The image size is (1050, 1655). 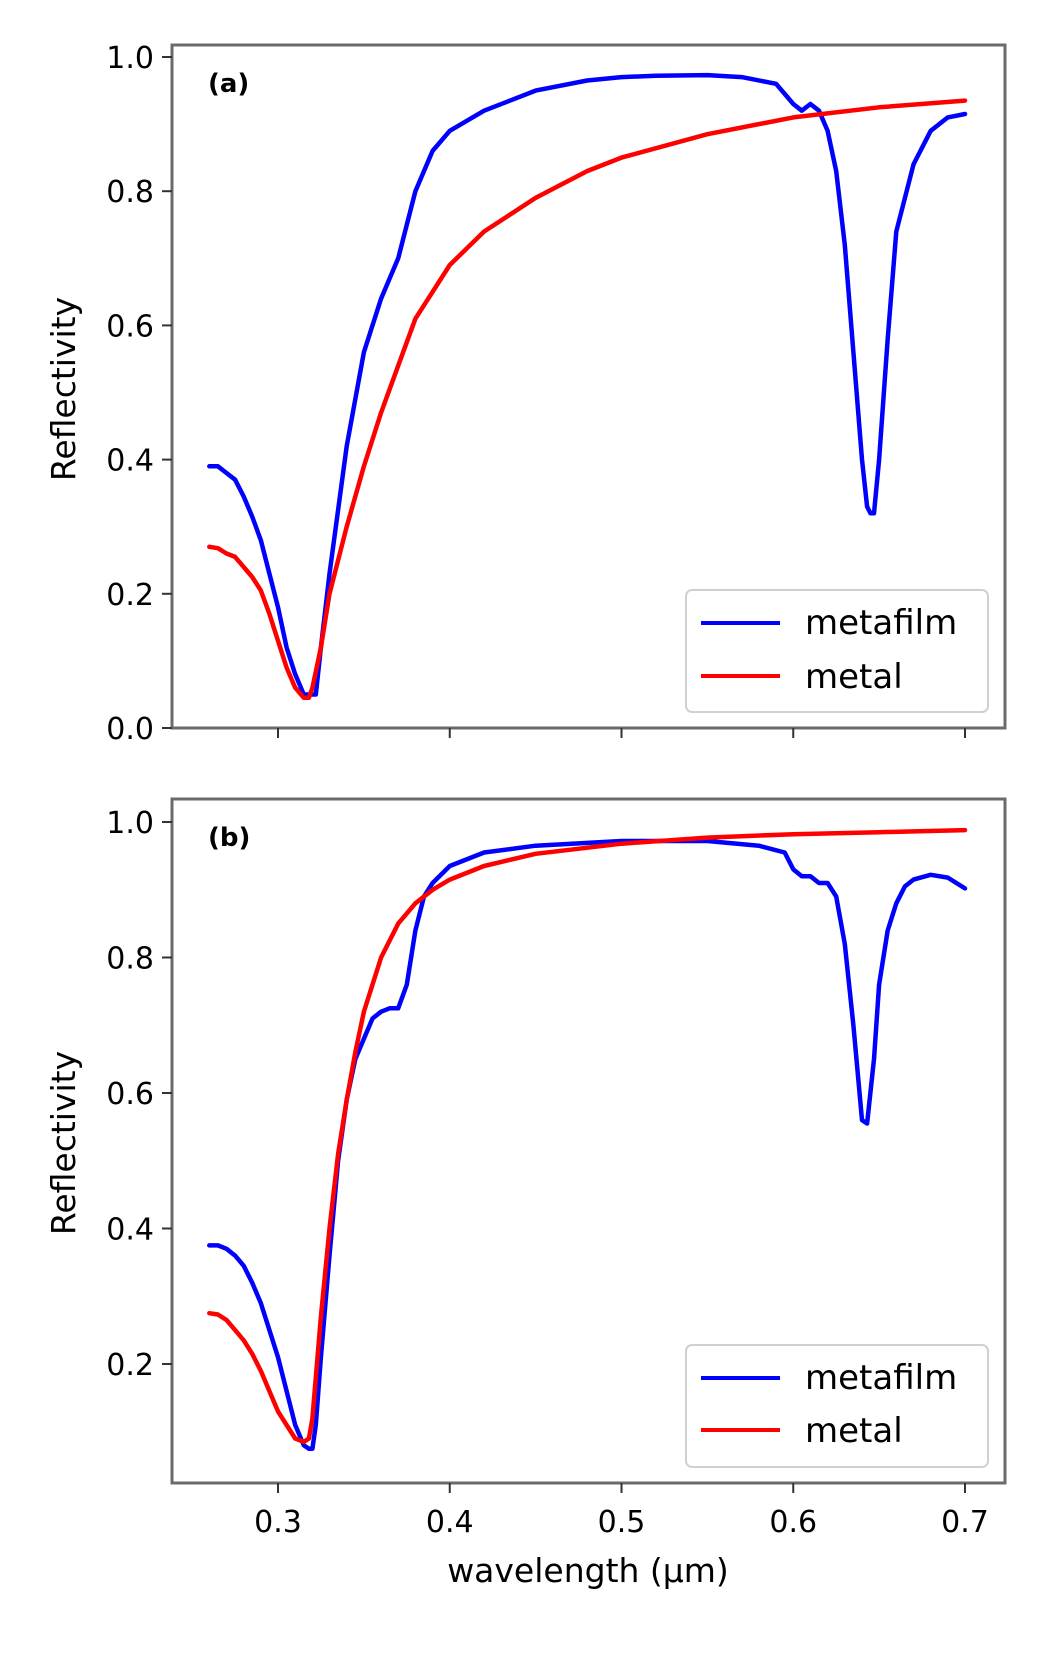 What do you see at coordinates (588, 1570) in the screenshot?
I see `x-axis-title: wavelength (μm)` at bounding box center [588, 1570].